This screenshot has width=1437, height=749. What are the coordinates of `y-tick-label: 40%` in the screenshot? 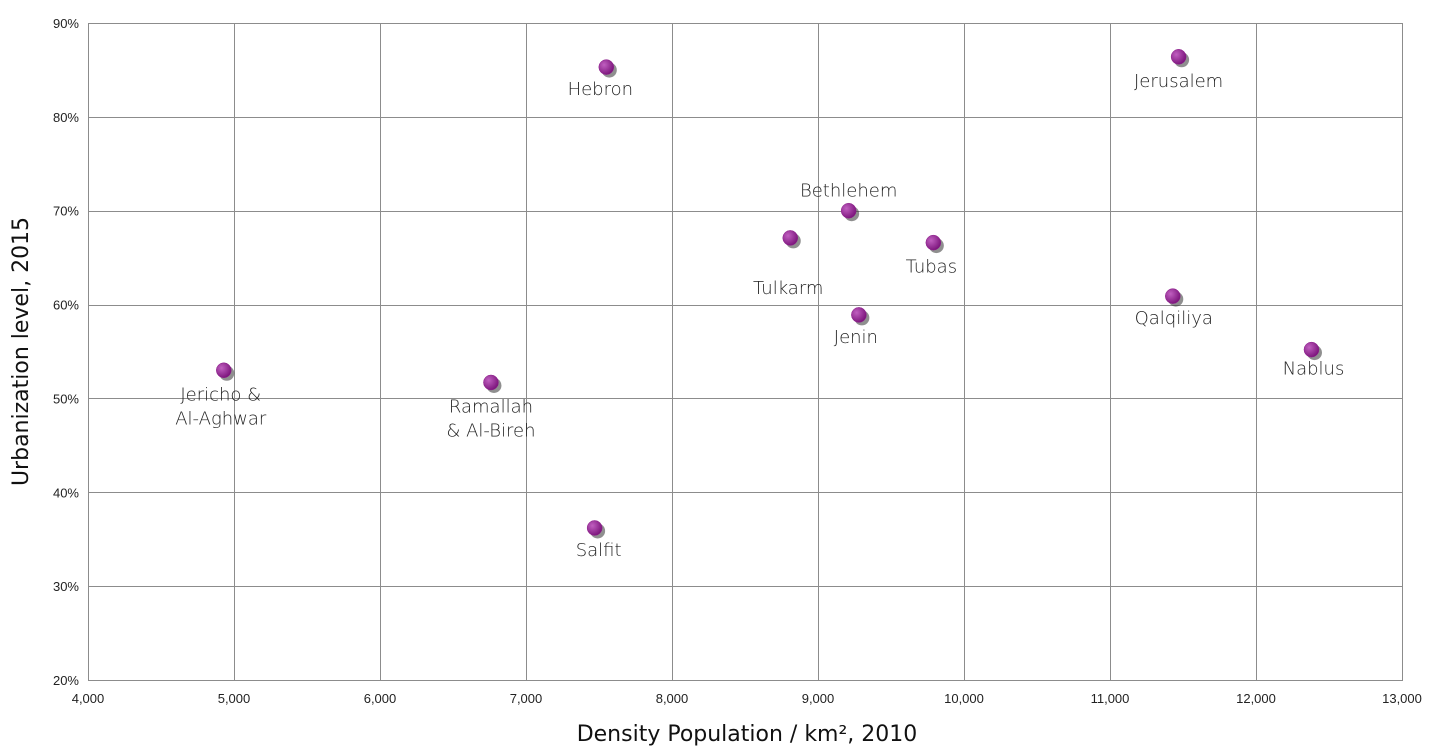 It's located at (66, 492).